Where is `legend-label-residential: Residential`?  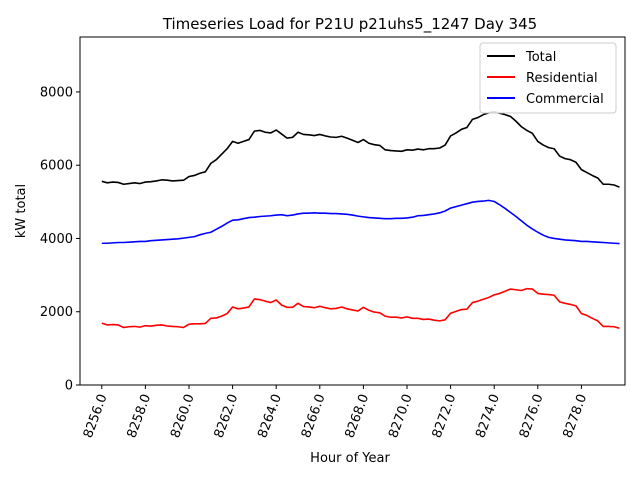
legend-label-residential: Residential is located at coordinates (562, 78).